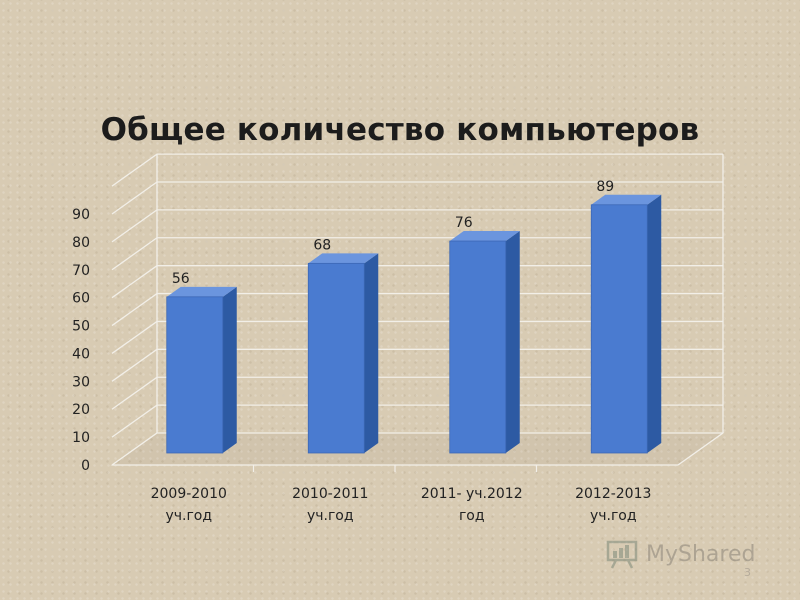 The width and height of the screenshot is (800, 600). Describe the element at coordinates (81, 438) in the screenshot. I see `y-tick-label: 10` at that location.